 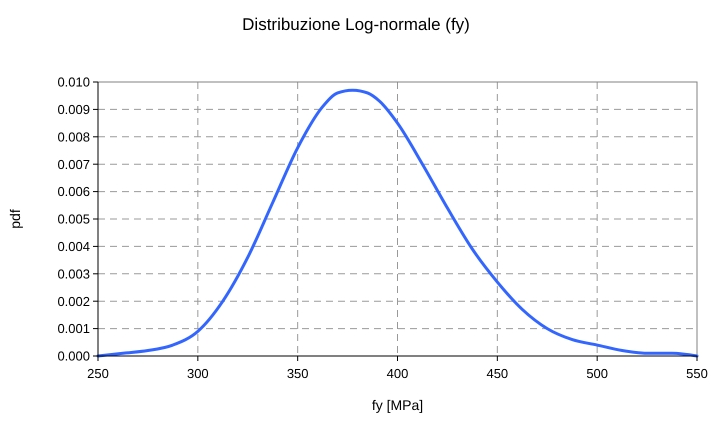 I want to click on y-tick-label: 0.005, so click(x=73, y=219).